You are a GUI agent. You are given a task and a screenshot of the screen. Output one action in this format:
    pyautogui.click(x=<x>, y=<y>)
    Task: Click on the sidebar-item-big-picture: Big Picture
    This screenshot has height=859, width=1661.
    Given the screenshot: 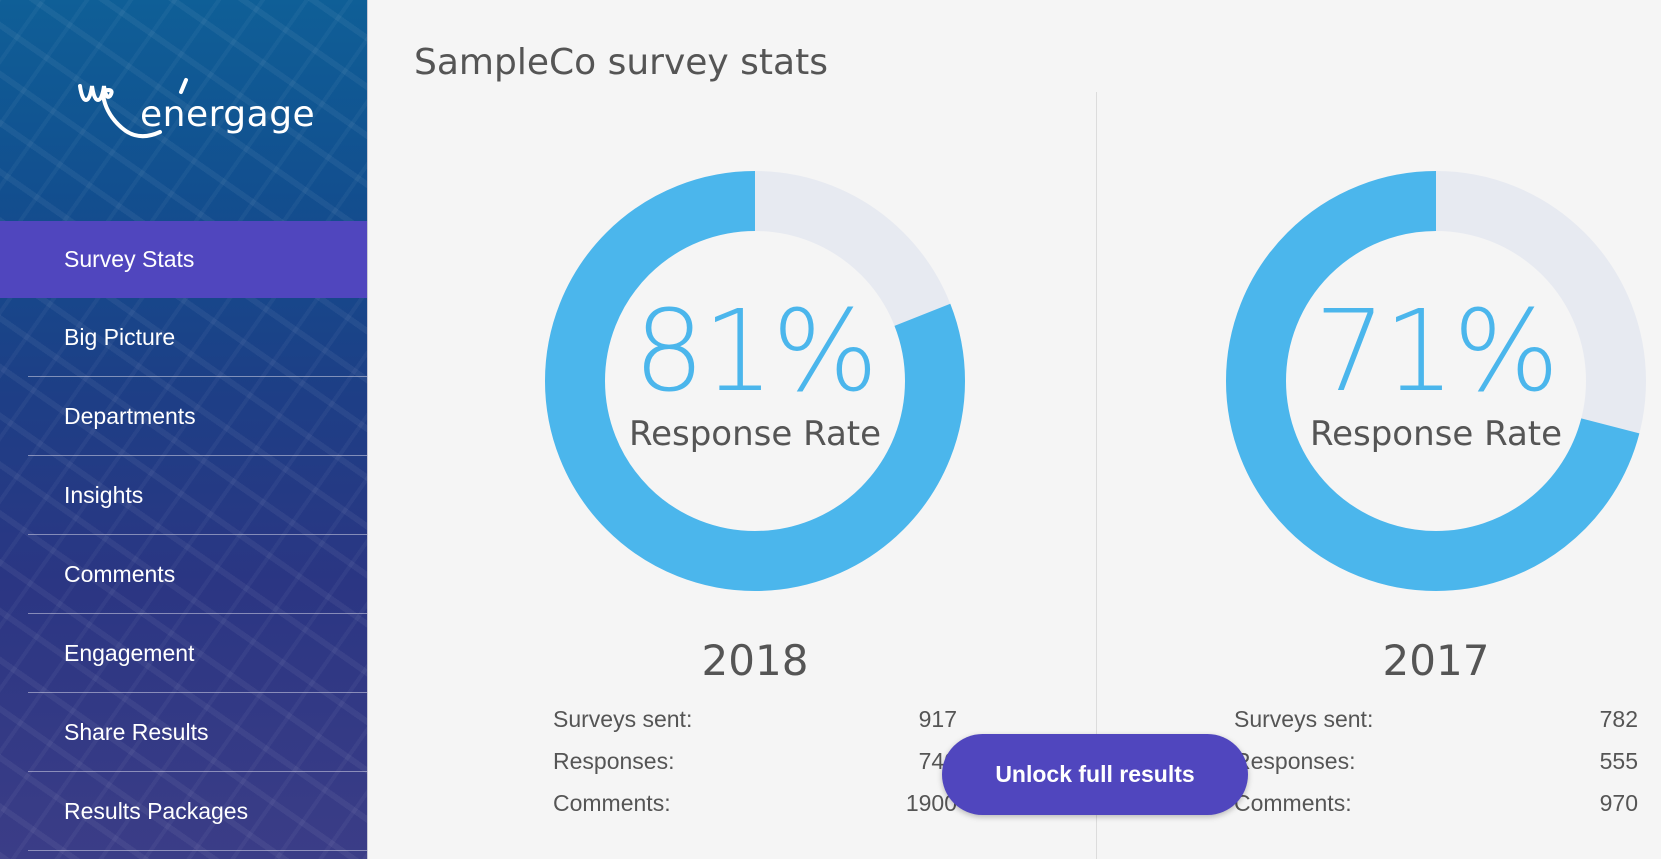 What is the action you would take?
    pyautogui.click(x=197, y=337)
    